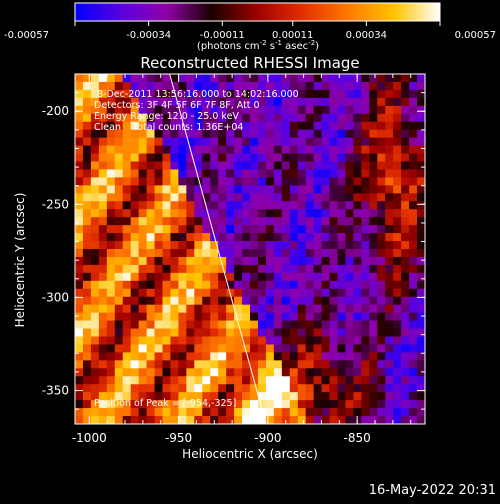  I want to click on x-tick-label: -850, so click(357, 438).